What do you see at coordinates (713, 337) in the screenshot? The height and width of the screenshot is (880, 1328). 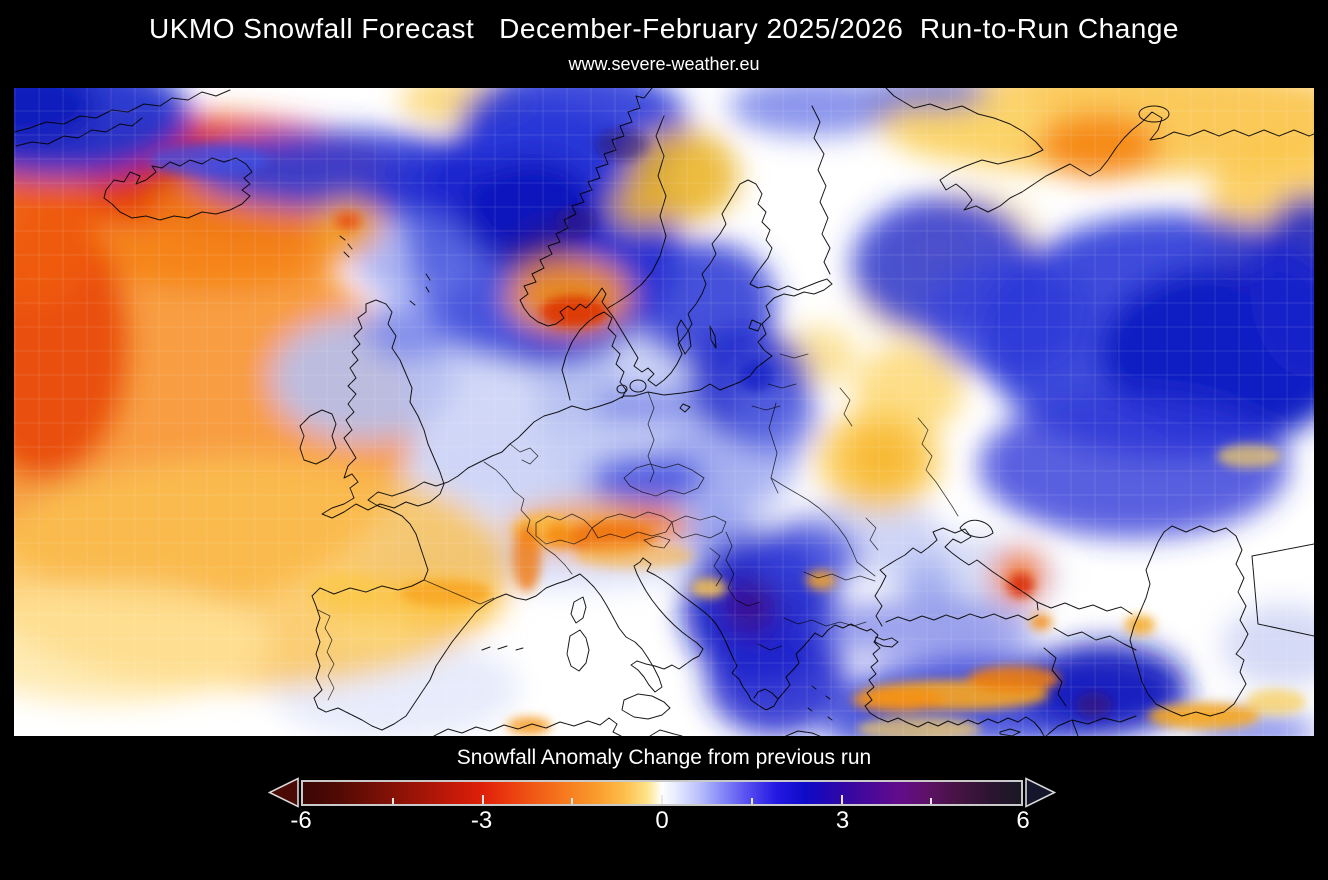 I see `coastline-oland` at bounding box center [713, 337].